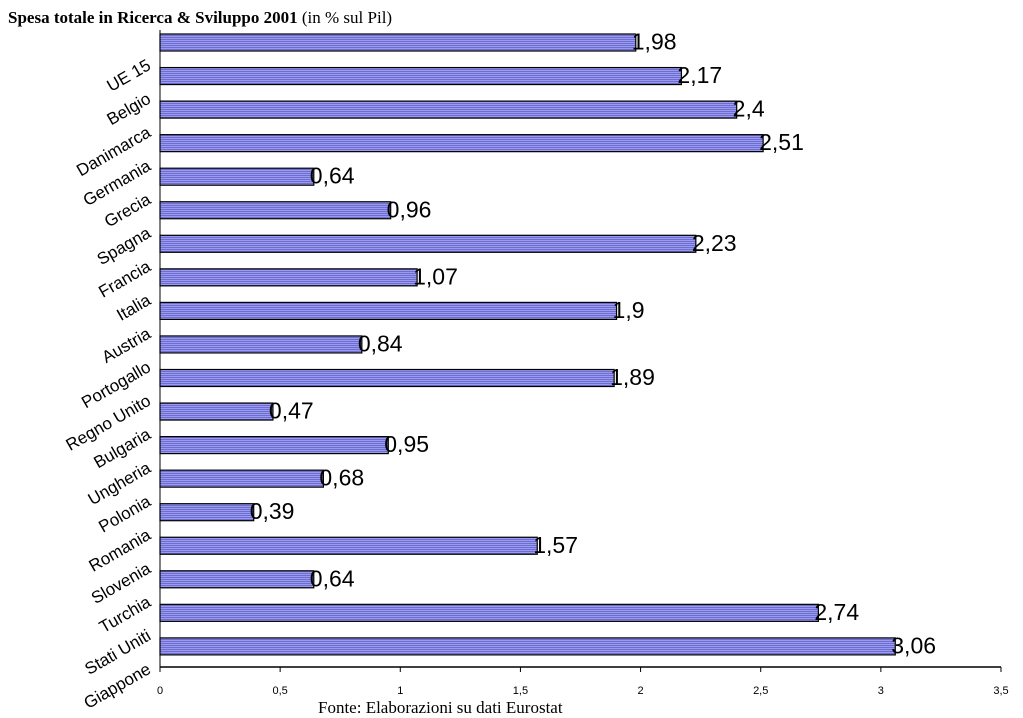 Image resolution: width=1023 pixels, height=718 pixels. Describe the element at coordinates (699, 75) in the screenshot. I see `value-label: 2,17` at that location.